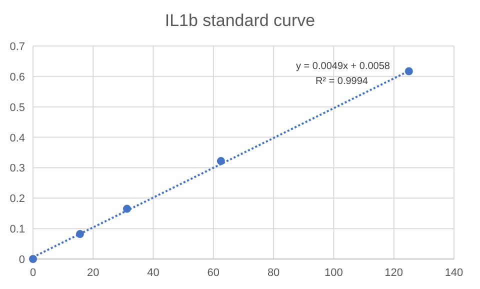  Describe the element at coordinates (213, 273) in the screenshot. I see `x-tick-label: 60` at that location.